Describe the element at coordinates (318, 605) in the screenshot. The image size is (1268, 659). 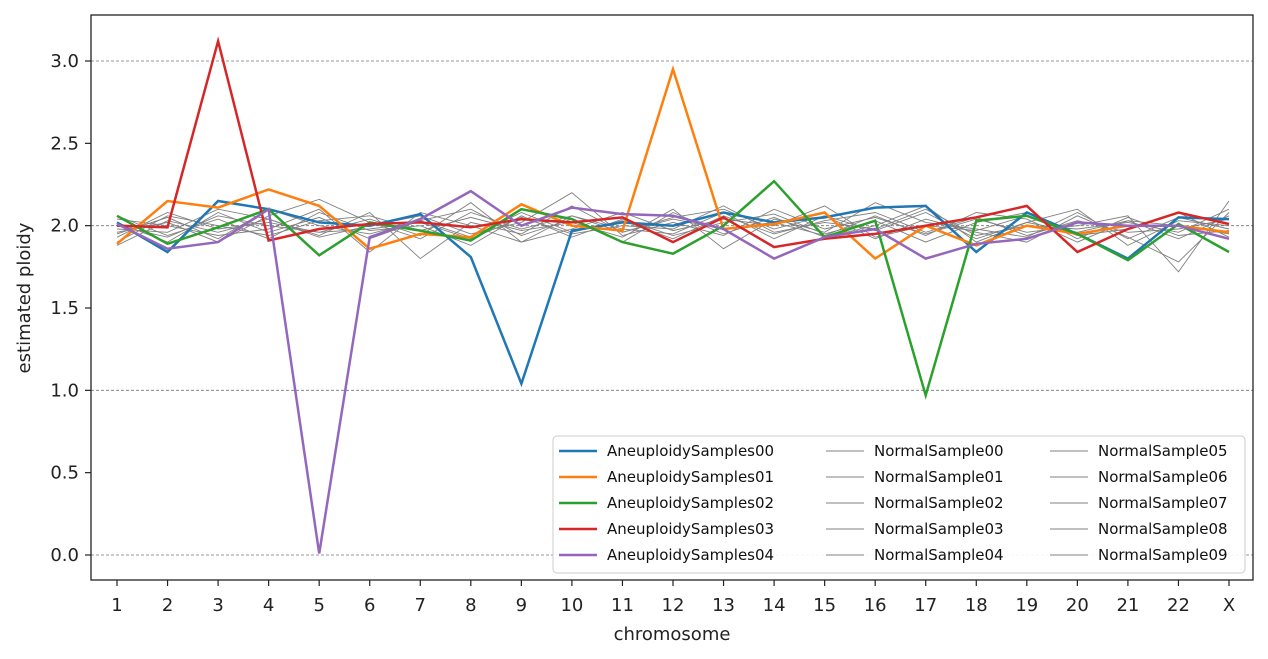
I see `x-tick-label: 5` at that location.